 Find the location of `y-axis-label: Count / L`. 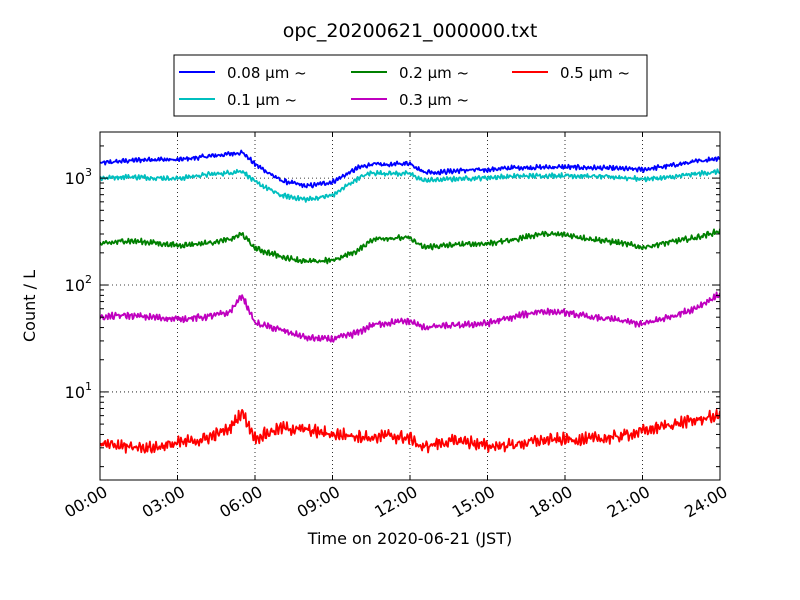

y-axis-label: Count / L is located at coordinates (29, 306).